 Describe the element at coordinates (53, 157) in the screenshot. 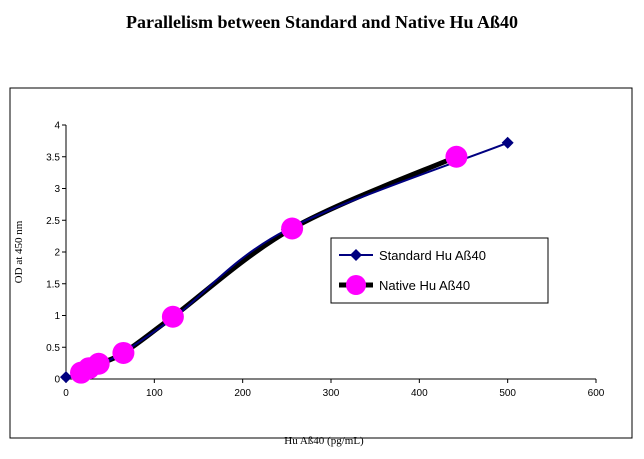

I see `y-tick-label: 3.5` at that location.